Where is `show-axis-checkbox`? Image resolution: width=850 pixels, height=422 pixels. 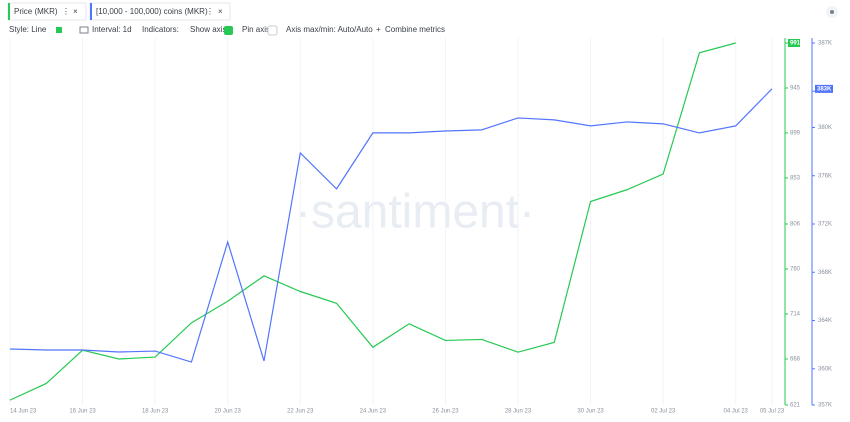
show-axis-checkbox is located at coordinates (228, 30).